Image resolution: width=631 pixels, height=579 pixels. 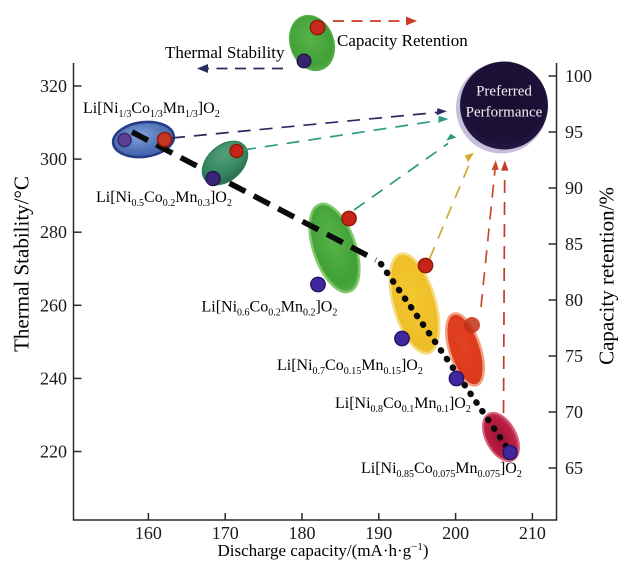 I want to click on svg-text: 220, so click(x=53, y=452).